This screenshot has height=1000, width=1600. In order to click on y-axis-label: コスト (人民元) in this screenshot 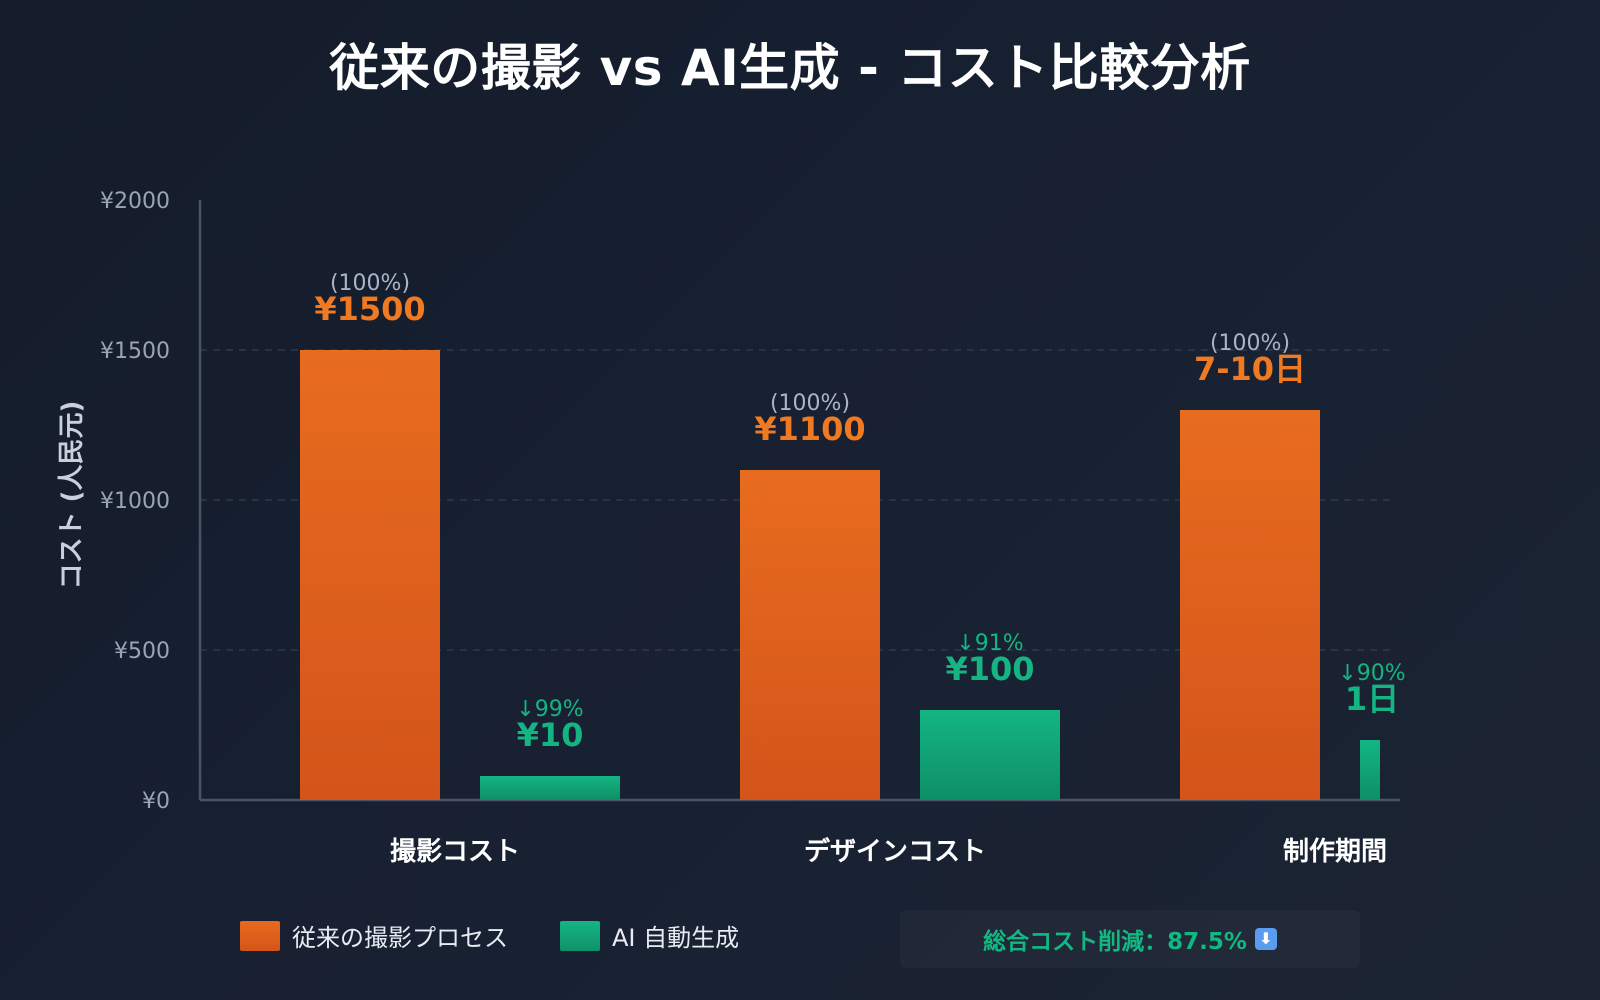, I will do `click(72, 495)`.